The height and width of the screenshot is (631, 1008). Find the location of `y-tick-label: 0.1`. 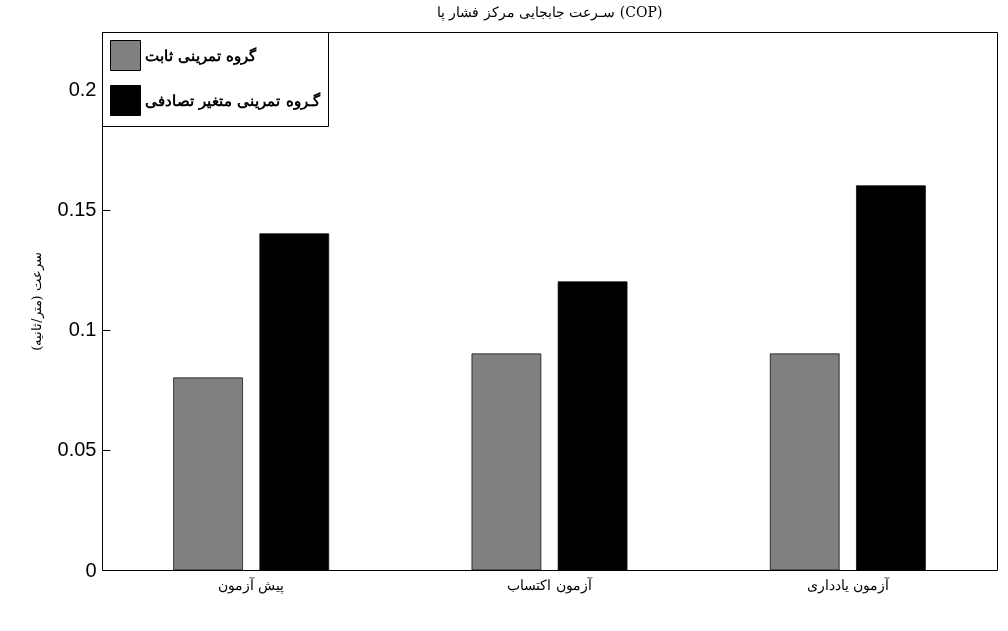

y-tick-label: 0.1 is located at coordinates (82, 329).